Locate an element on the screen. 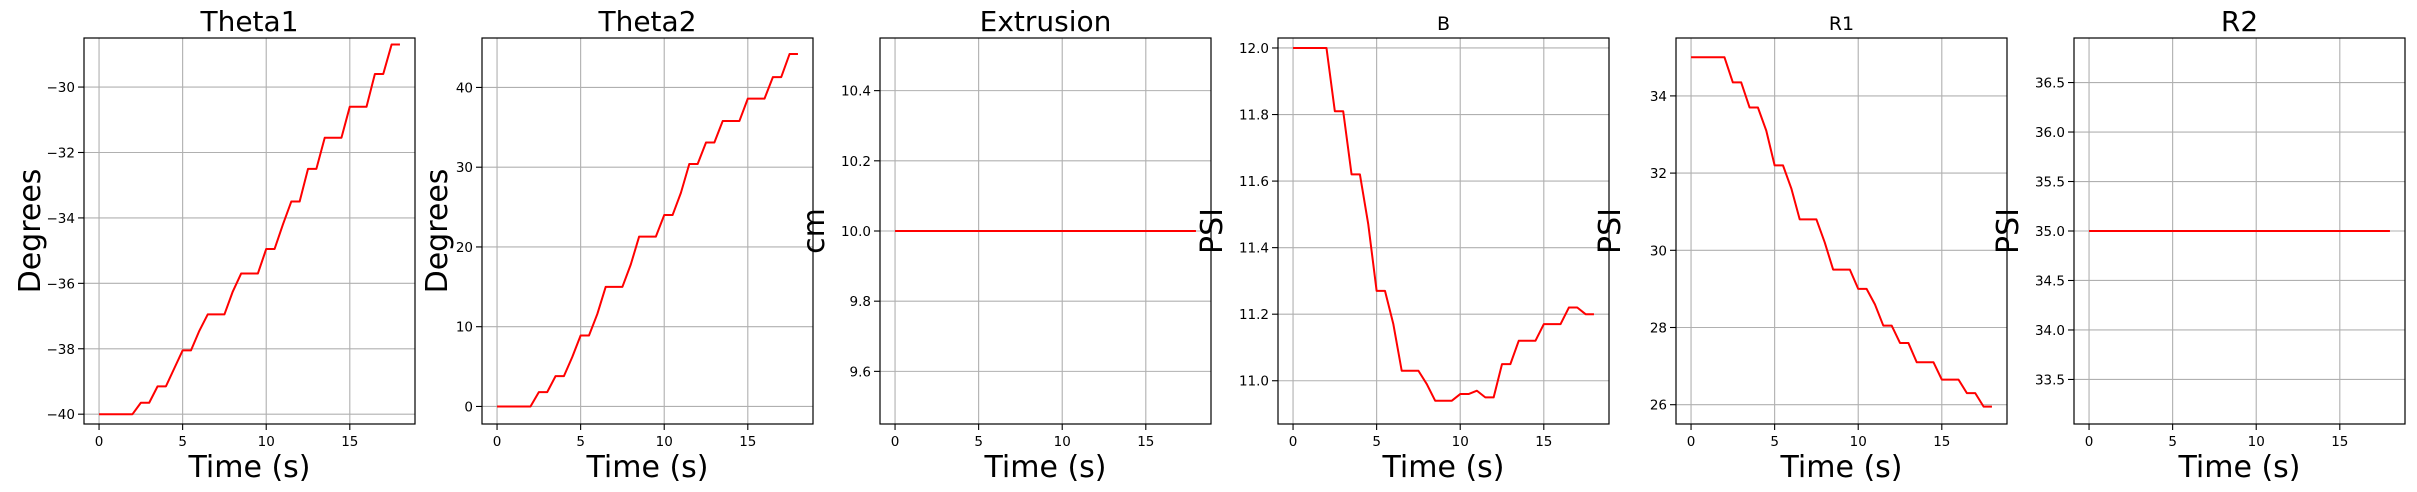 The height and width of the screenshot is (492, 2417). y-tick-label: 11.2 is located at coordinates (1254, 315).